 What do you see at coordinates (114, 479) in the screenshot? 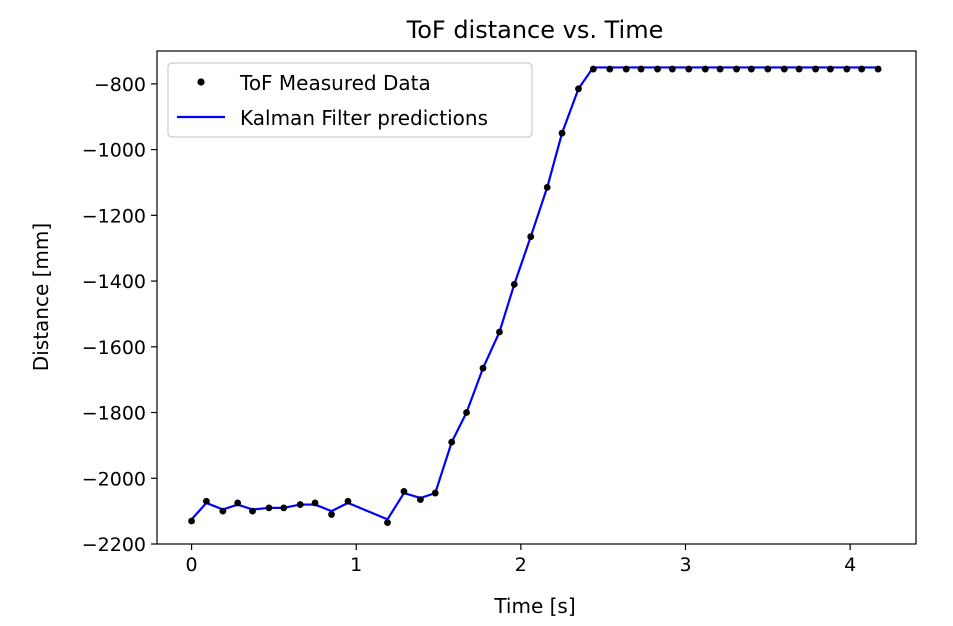
I see `y-tick-label: −2000` at bounding box center [114, 479].